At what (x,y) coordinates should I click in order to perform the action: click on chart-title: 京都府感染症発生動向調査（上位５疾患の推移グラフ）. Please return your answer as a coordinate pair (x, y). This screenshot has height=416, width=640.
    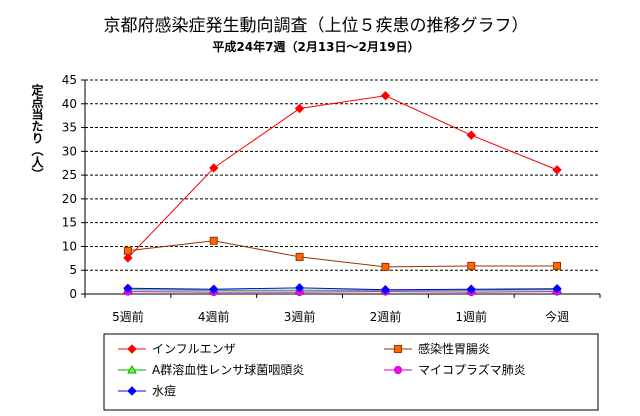
    Looking at the image, I should click on (316, 26).